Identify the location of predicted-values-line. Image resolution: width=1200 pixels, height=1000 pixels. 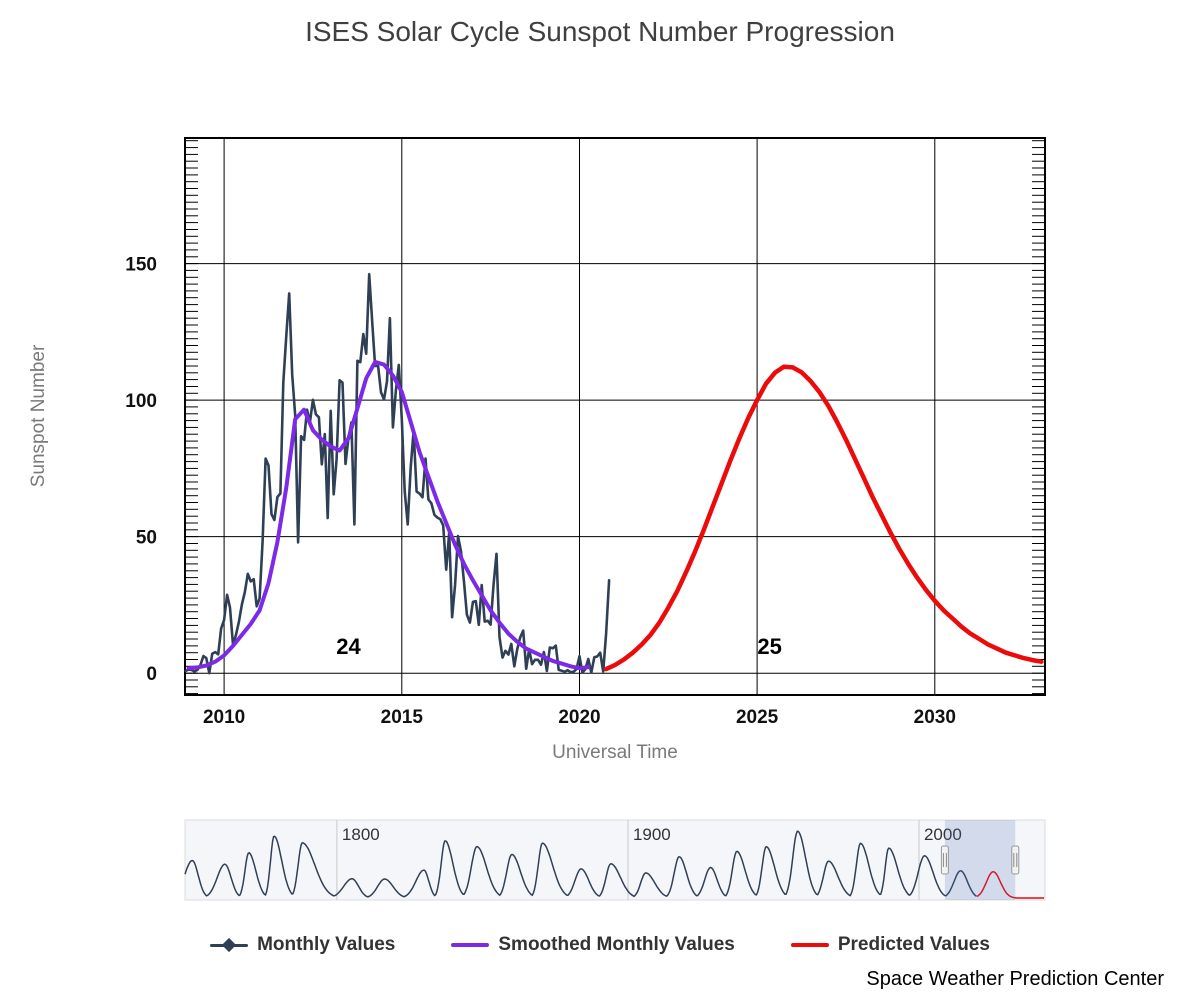
(823, 518).